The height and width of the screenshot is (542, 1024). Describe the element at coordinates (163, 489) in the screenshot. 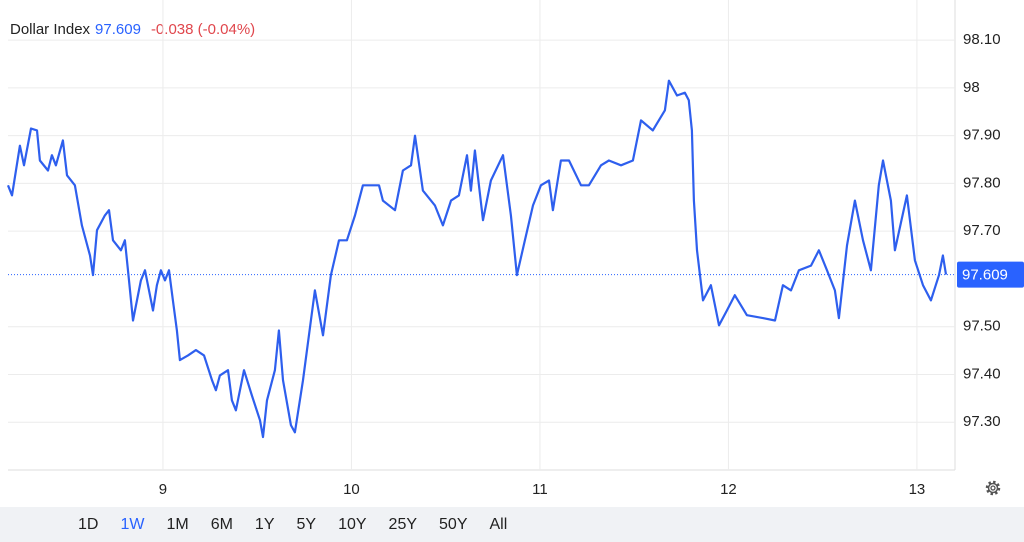

I see `x-tick-label: 9` at that location.